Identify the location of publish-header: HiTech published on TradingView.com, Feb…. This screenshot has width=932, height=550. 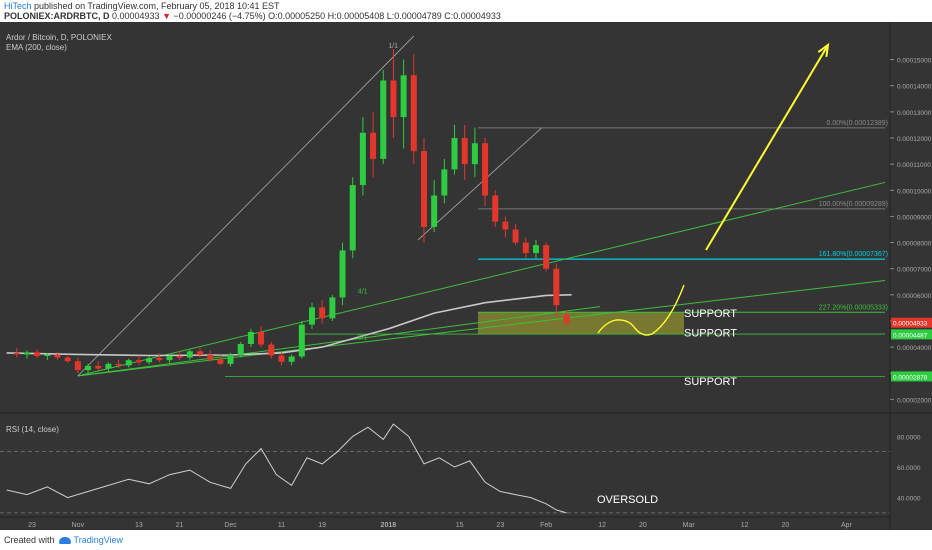
(466, 11).